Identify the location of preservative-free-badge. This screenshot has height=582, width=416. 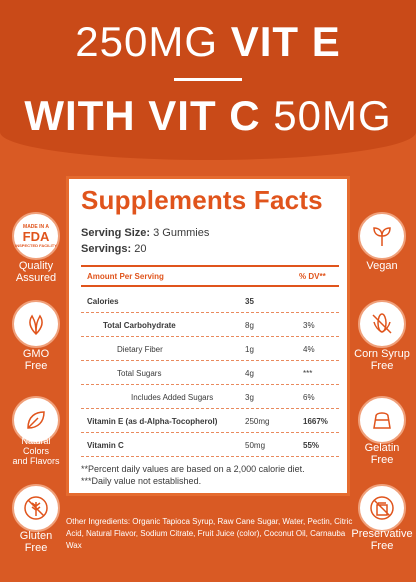
(382, 508).